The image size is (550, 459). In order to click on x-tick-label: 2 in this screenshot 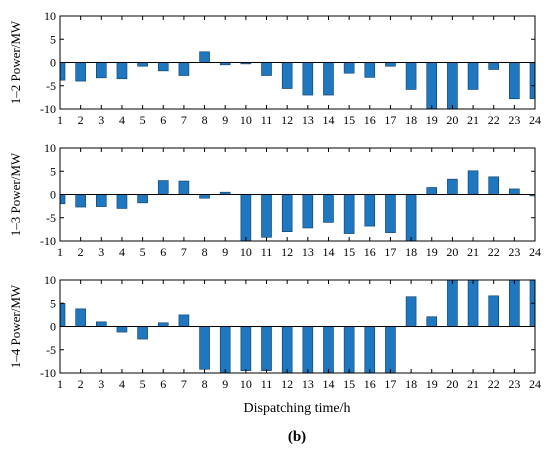, I will do `click(81, 384)`.